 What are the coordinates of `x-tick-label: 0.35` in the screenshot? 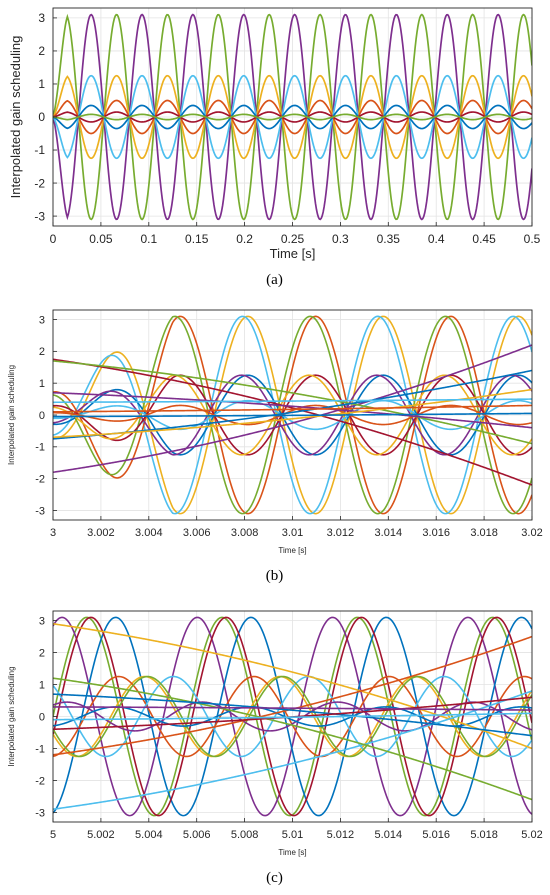 It's located at (389, 239).